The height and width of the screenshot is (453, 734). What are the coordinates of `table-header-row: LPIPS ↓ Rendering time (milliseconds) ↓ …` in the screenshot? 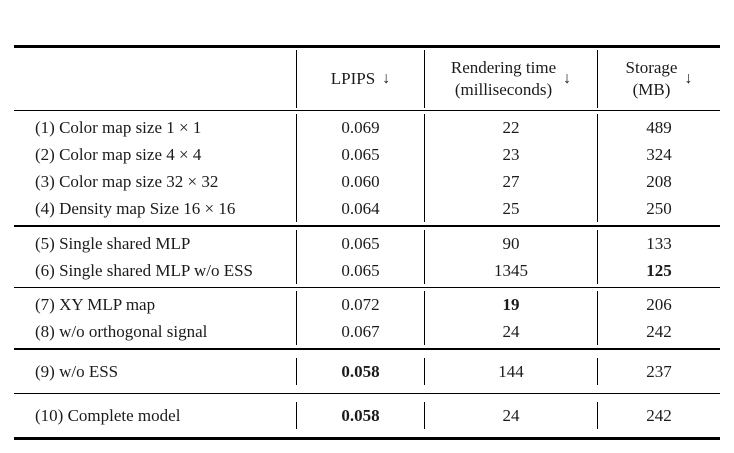 It's located at (367, 78).